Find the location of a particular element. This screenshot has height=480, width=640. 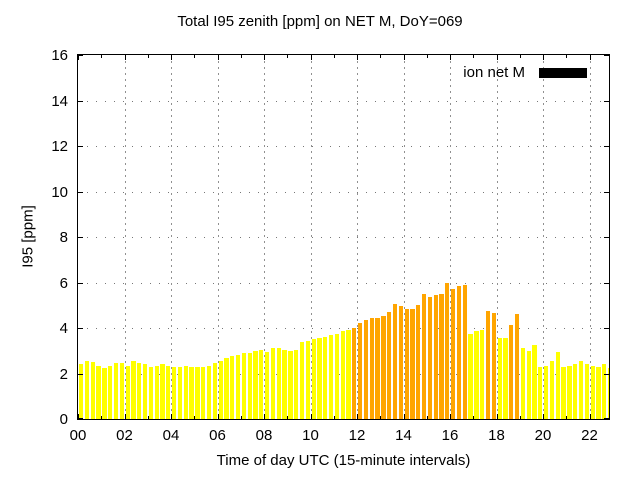

y-tick-label: 2 is located at coordinates (63, 374).